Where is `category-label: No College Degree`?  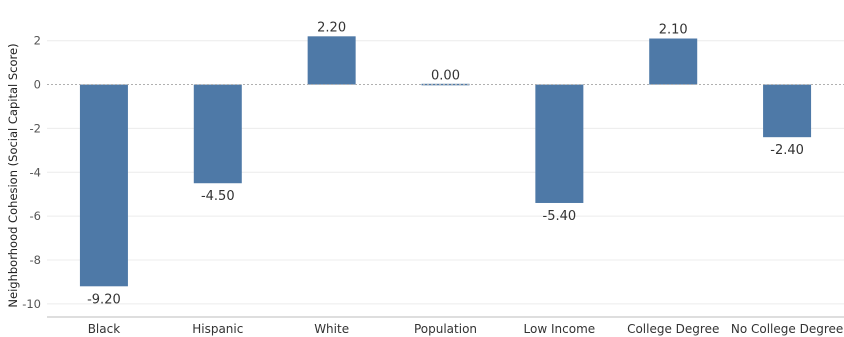
category-label: No College Degree is located at coordinates (787, 329).